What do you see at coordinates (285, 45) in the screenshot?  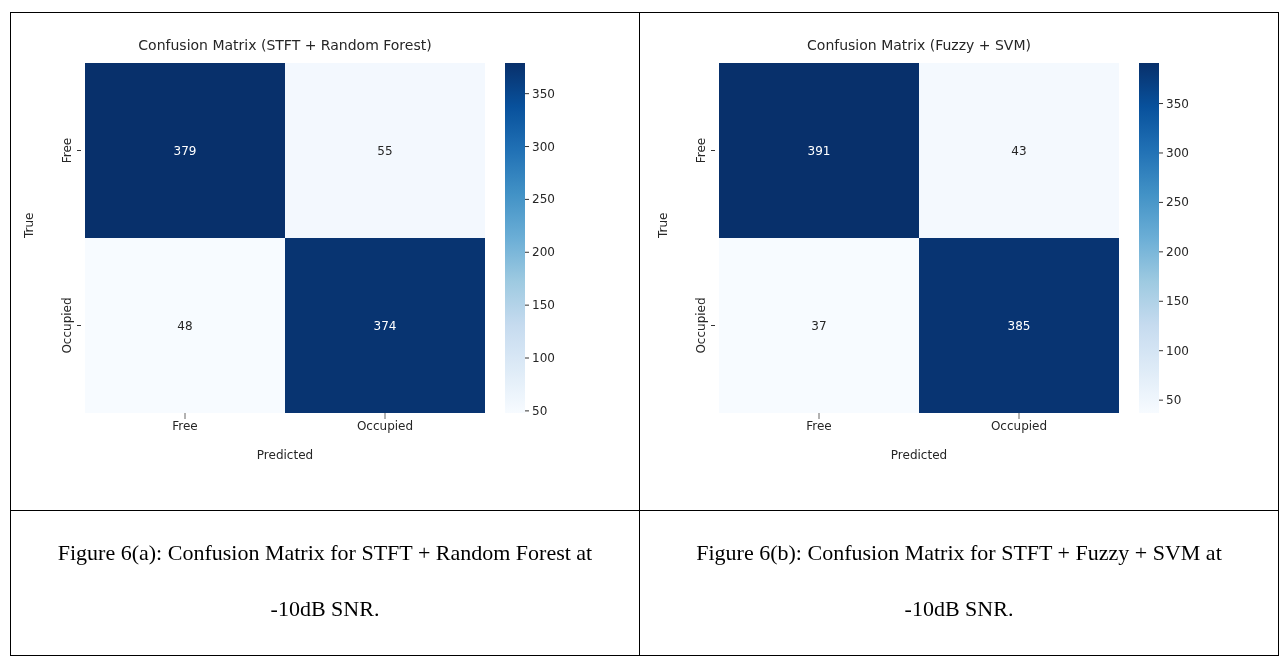 I see `chart-title: Confusion Matrix (STFT + Random Forest)` at bounding box center [285, 45].